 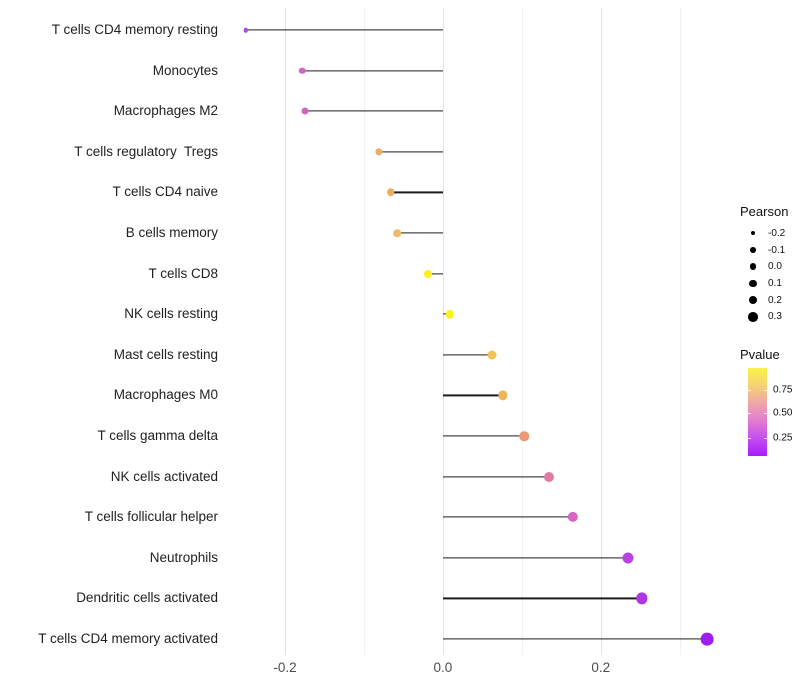 What do you see at coordinates (775, 317) in the screenshot?
I see `size-legend-label: 0.3` at bounding box center [775, 317].